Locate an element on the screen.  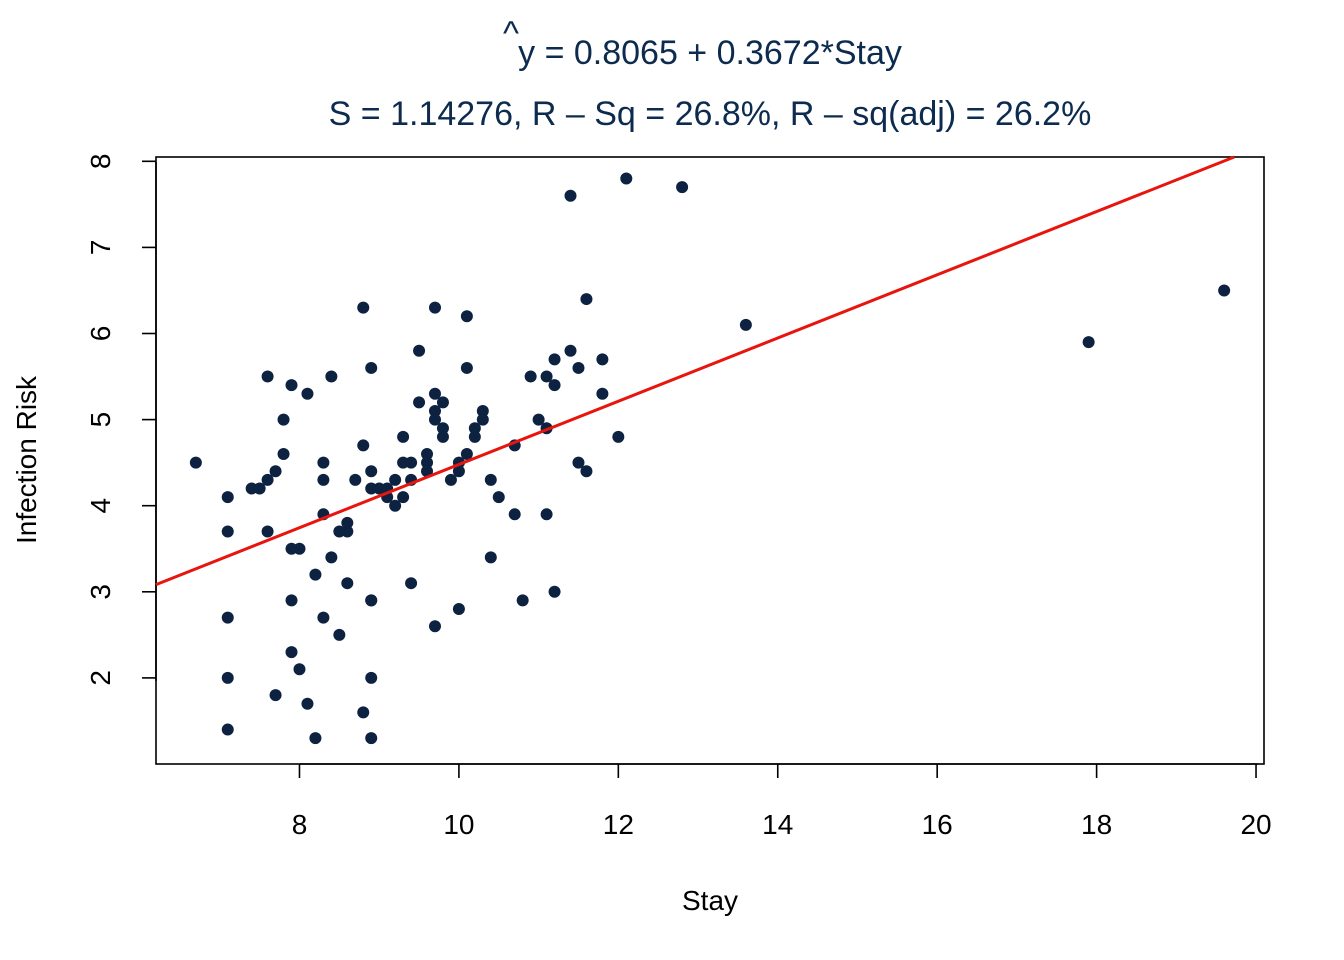
x-tick-label: 20 is located at coordinates (1255, 824).